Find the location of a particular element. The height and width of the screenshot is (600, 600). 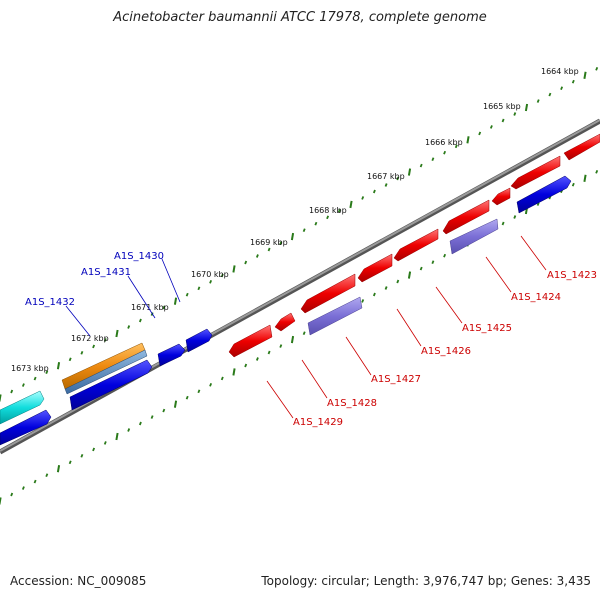

gene-label-A1S_1427: A1S_1427 is located at coordinates (396, 379).